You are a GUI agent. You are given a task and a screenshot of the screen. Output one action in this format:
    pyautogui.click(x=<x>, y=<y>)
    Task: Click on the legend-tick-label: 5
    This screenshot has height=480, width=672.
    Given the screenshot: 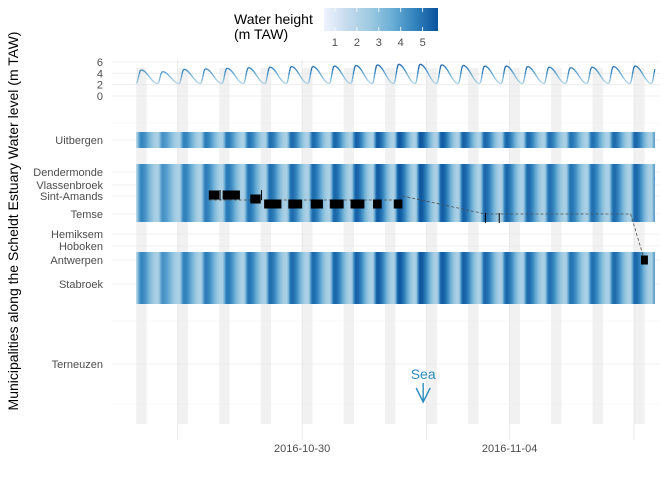 What is the action you would take?
    pyautogui.click(x=423, y=43)
    